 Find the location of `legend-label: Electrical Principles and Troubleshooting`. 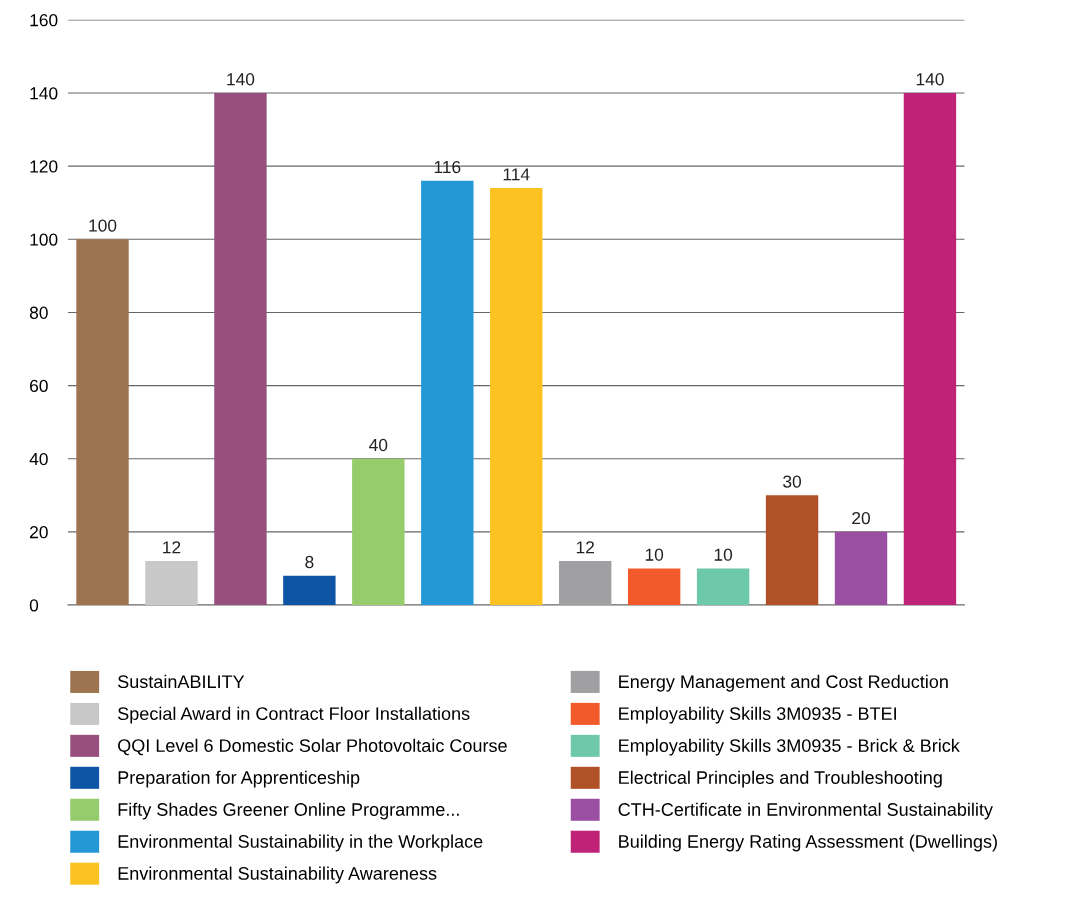

legend-label: Electrical Principles and Troubleshooting is located at coordinates (780, 779).